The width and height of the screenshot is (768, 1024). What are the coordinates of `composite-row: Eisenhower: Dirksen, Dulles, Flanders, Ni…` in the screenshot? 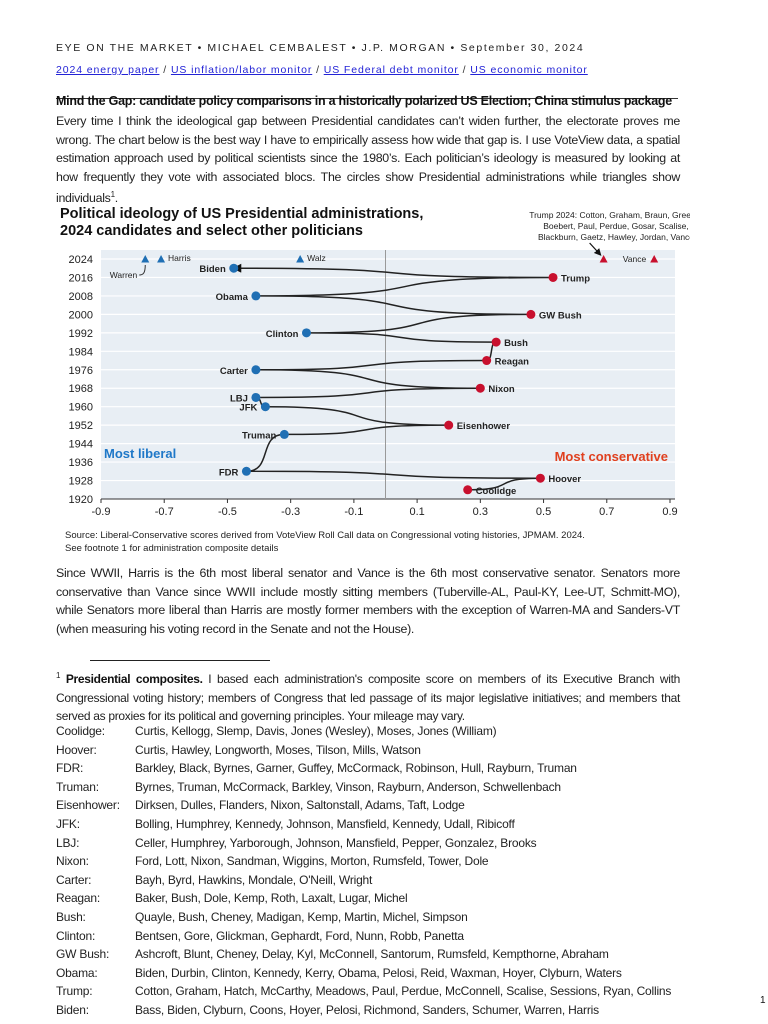 It's located at (363, 805).